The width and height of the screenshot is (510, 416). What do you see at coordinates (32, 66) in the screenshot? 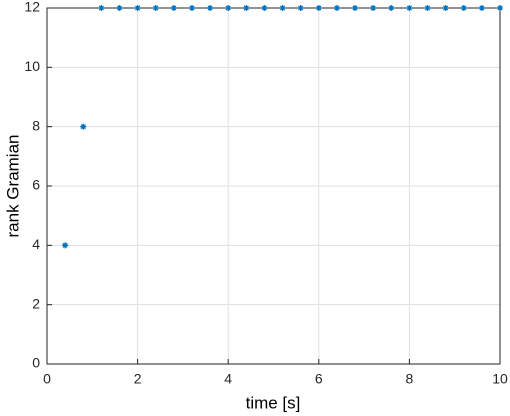
I see `y-tick-label: 10` at bounding box center [32, 66].